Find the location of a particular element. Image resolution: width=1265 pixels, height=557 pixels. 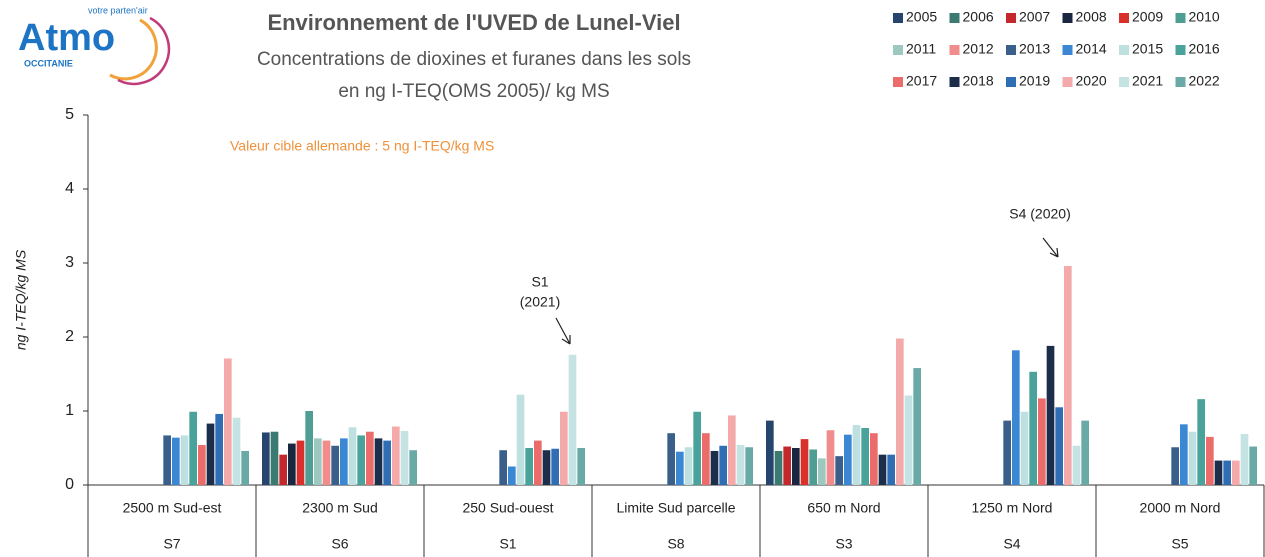

annotation-arrows is located at coordinates (807, 291).